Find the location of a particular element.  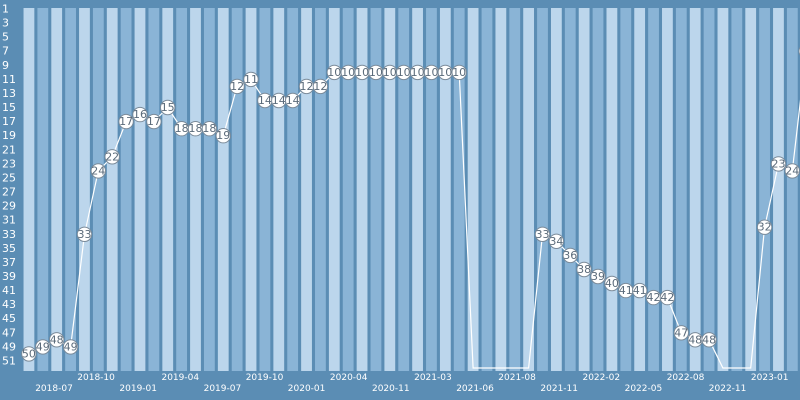

data-label: 15 is located at coordinates (168, 107).